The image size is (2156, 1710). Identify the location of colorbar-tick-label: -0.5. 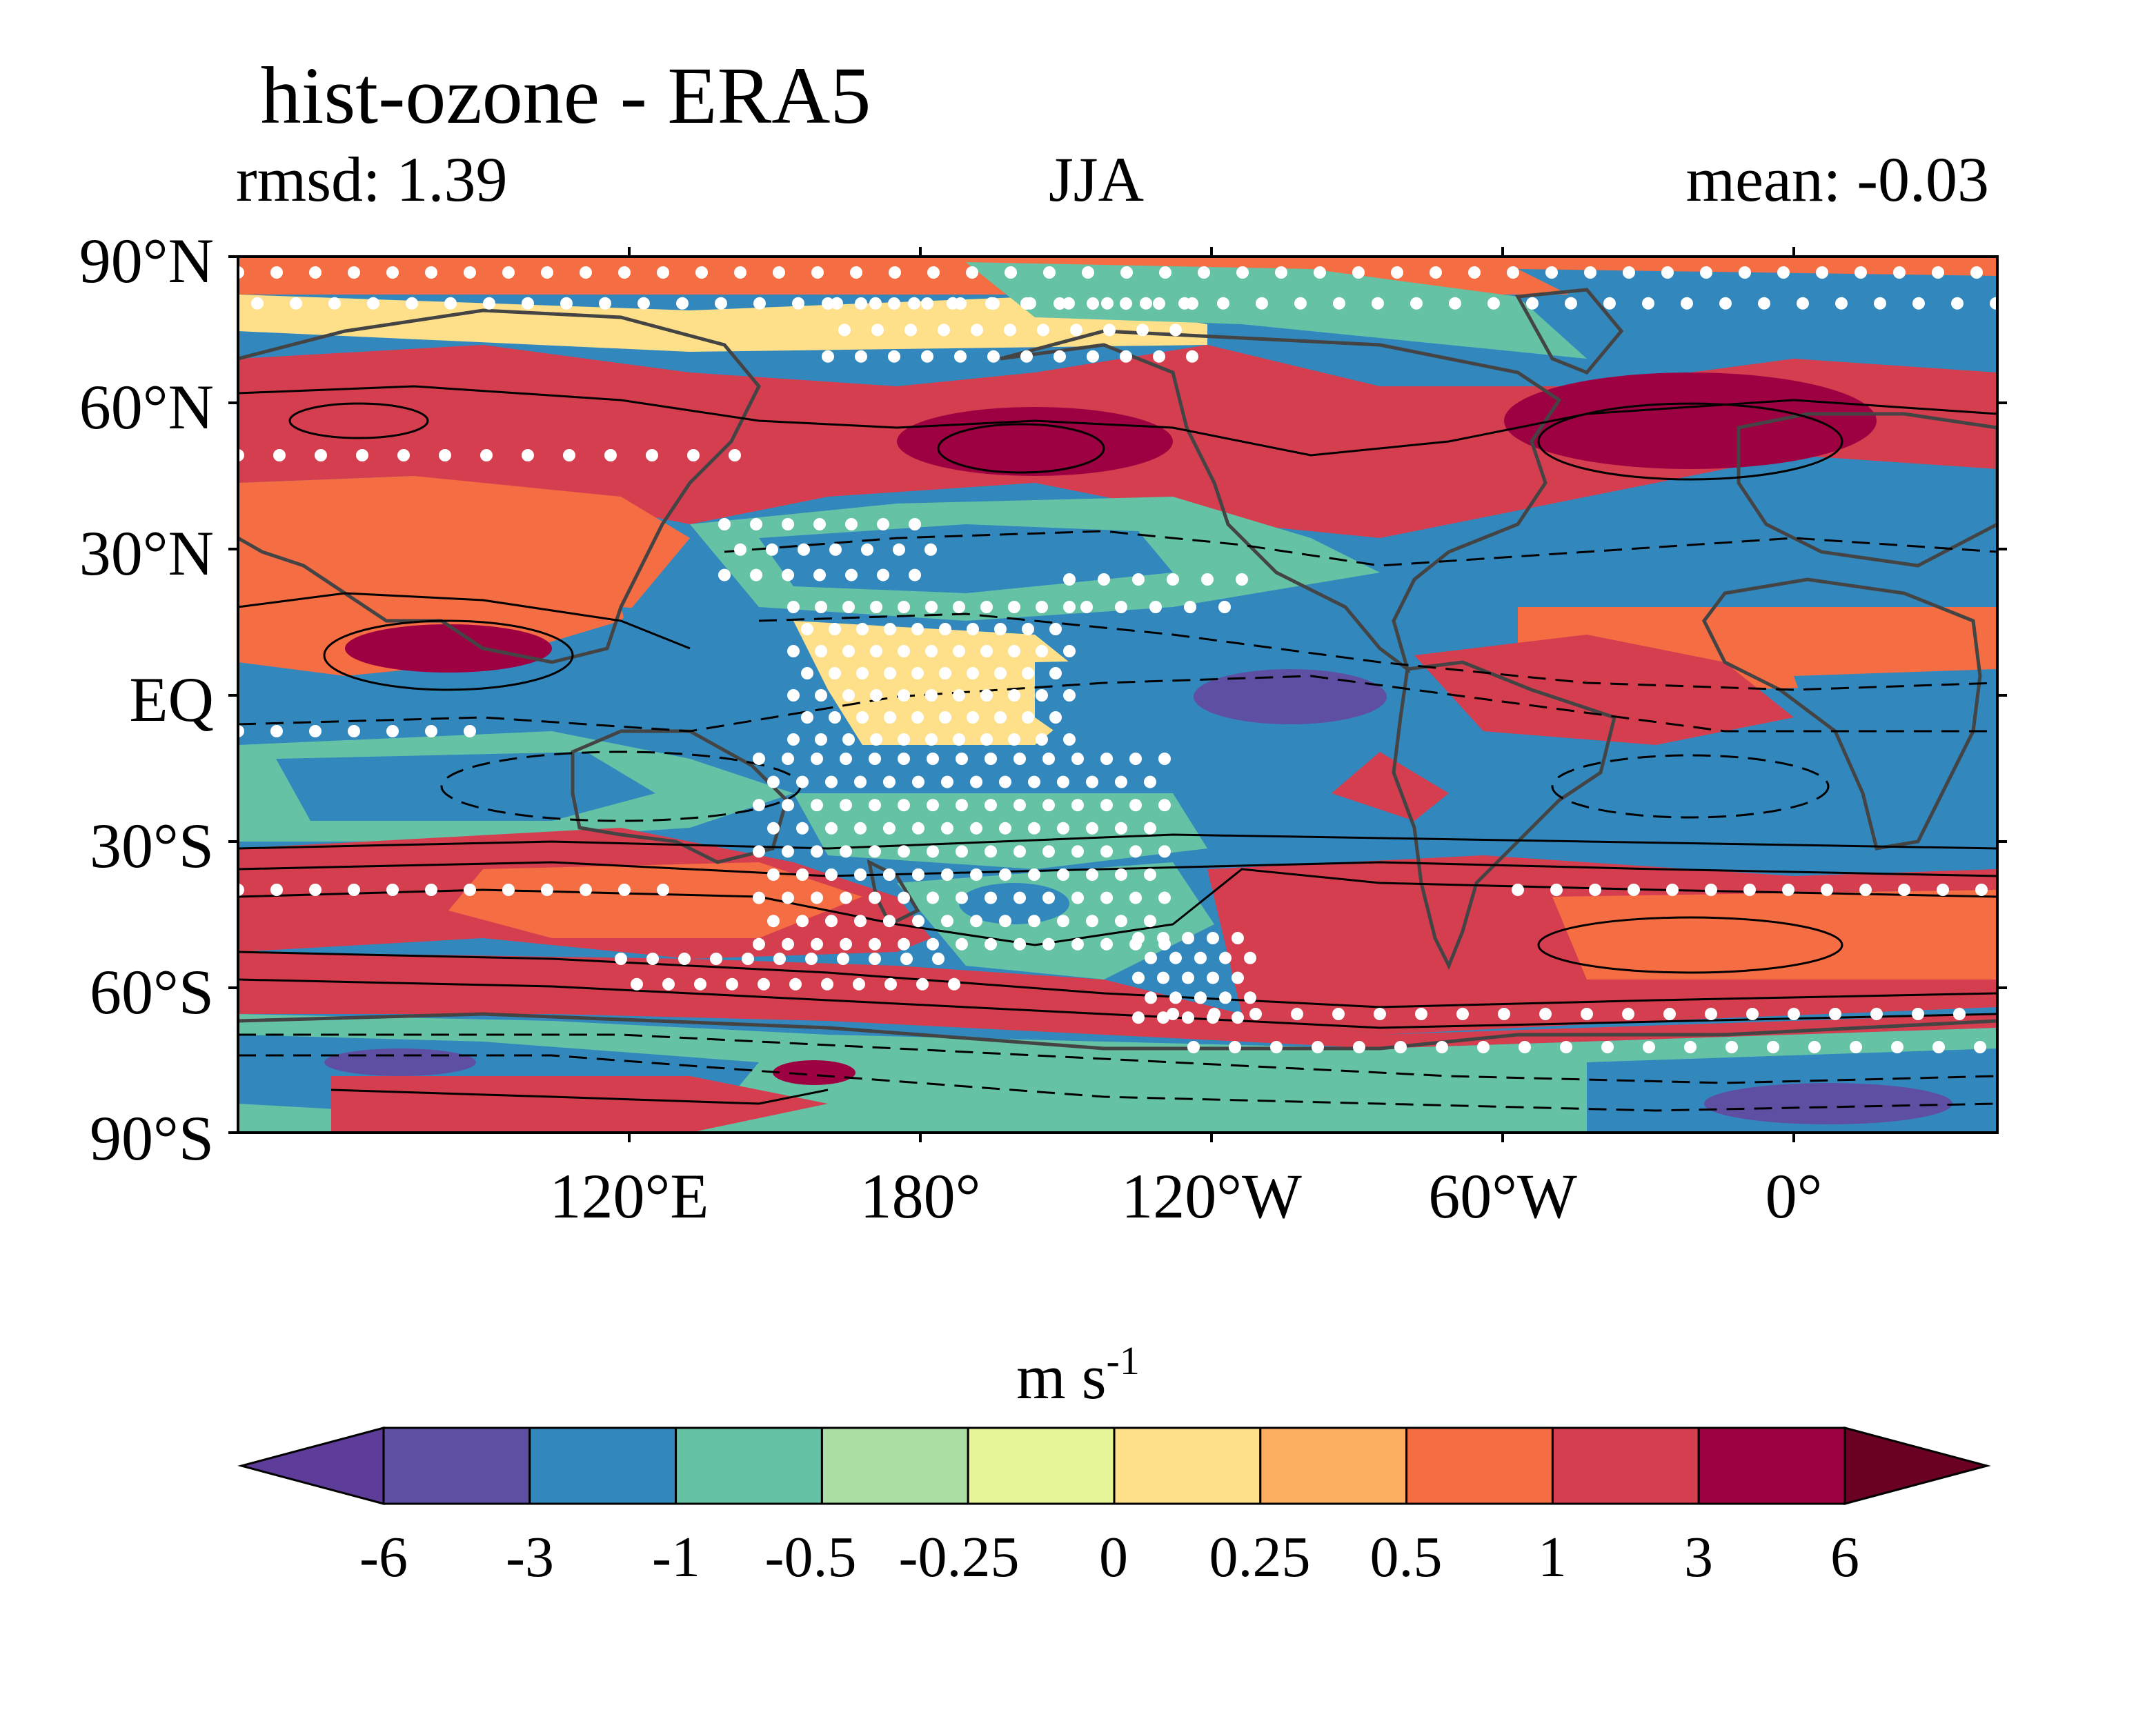
(810, 1557).